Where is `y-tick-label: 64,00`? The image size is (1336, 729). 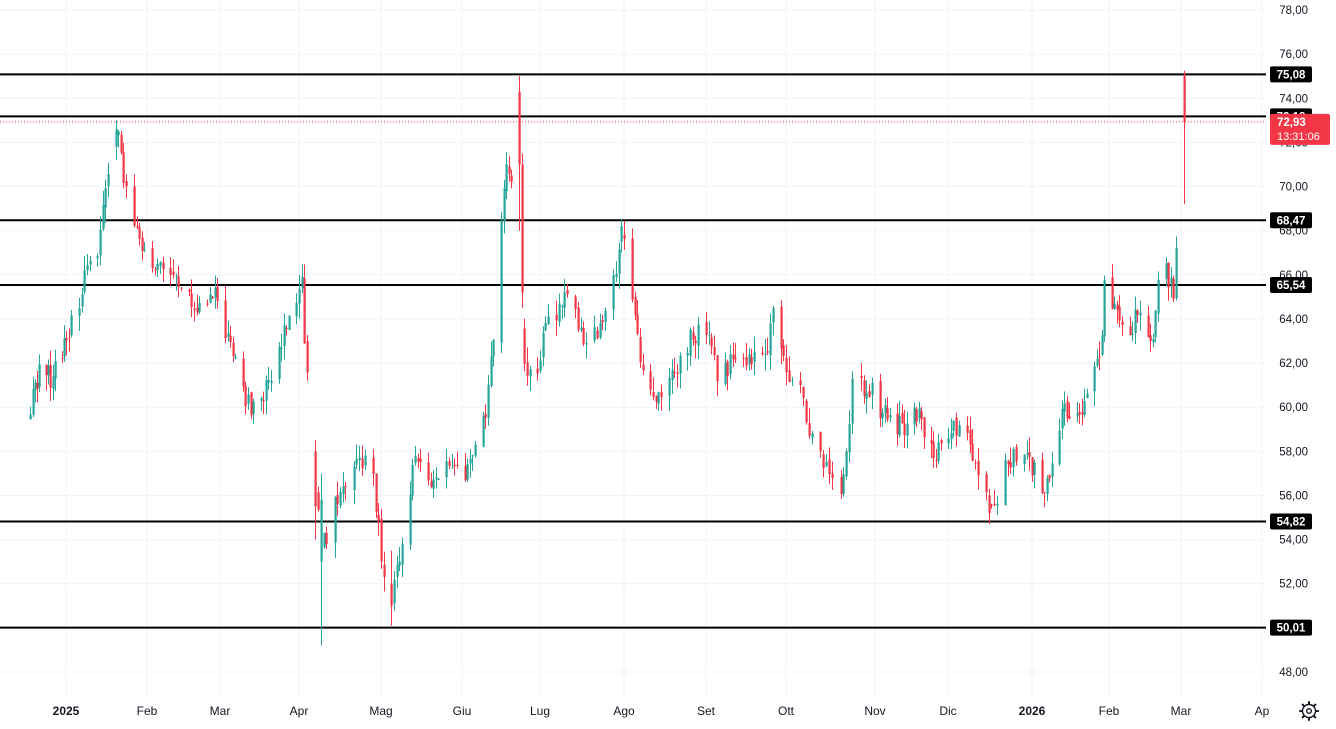 y-tick-label: 64,00 is located at coordinates (1293, 320).